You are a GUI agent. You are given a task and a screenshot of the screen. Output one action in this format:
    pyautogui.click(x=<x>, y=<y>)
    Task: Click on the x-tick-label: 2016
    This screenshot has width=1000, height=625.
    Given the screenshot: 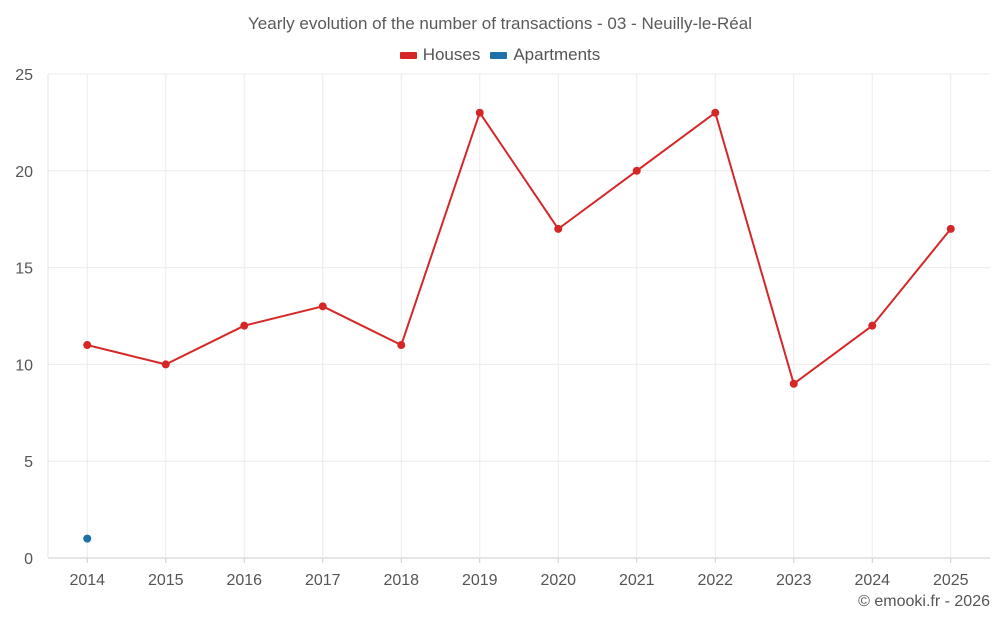 What is the action you would take?
    pyautogui.click(x=244, y=580)
    